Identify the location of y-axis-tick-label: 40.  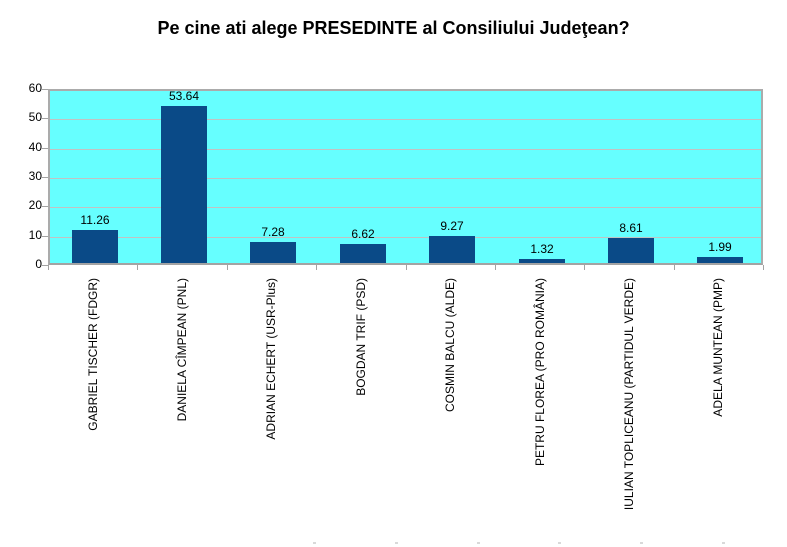
(35, 147).